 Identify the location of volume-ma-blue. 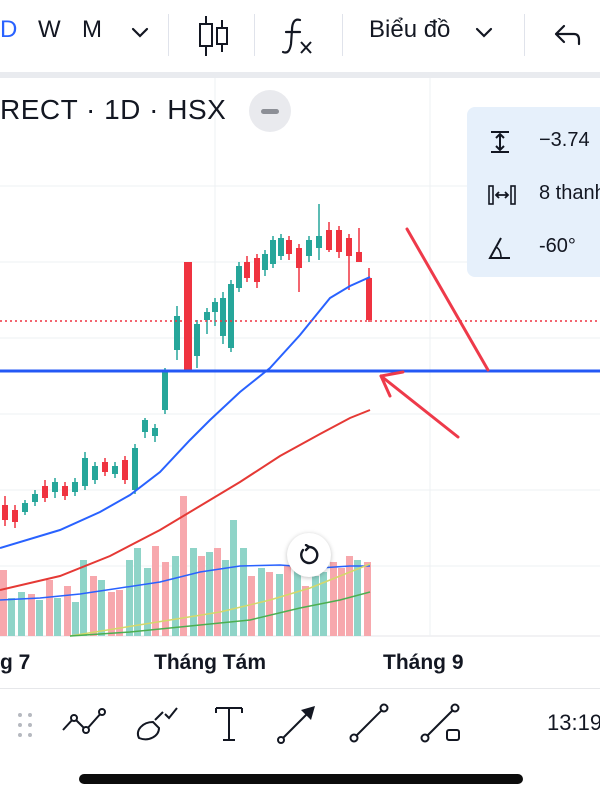
(185, 582).